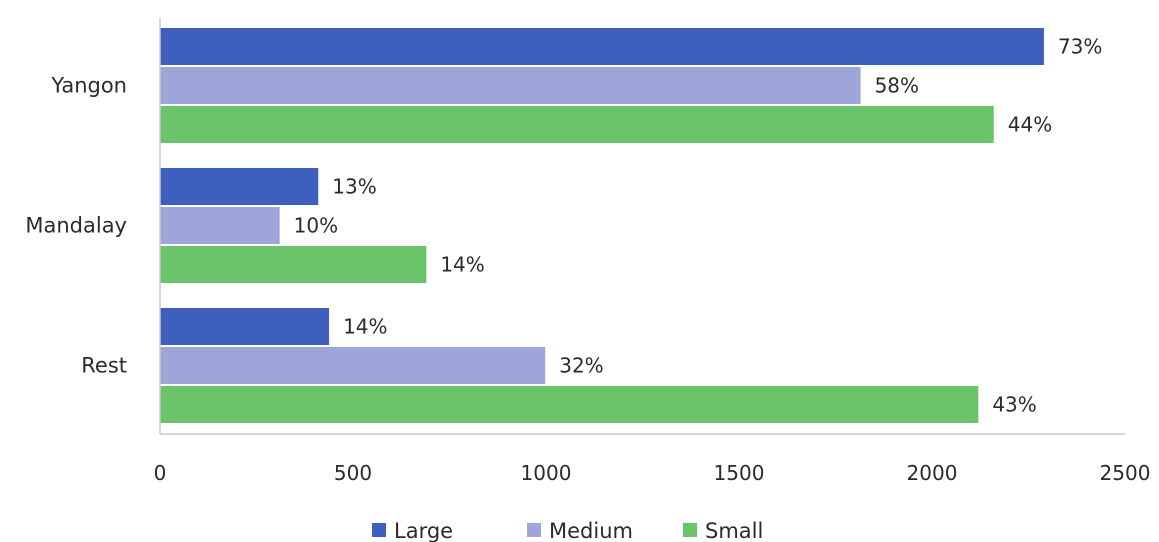 The height and width of the screenshot is (542, 1159). I want to click on bar-small-mandalay, so click(293, 264).